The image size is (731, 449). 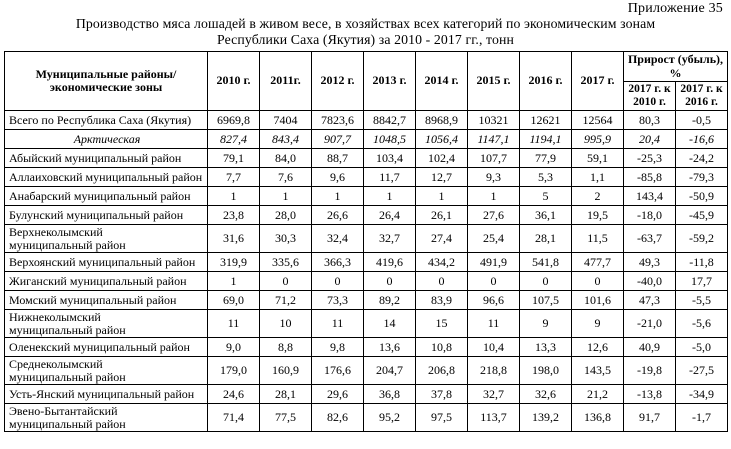 What do you see at coordinates (597, 347) in the screenshot?
I see `year-value-cell: 12,6` at bounding box center [597, 347].